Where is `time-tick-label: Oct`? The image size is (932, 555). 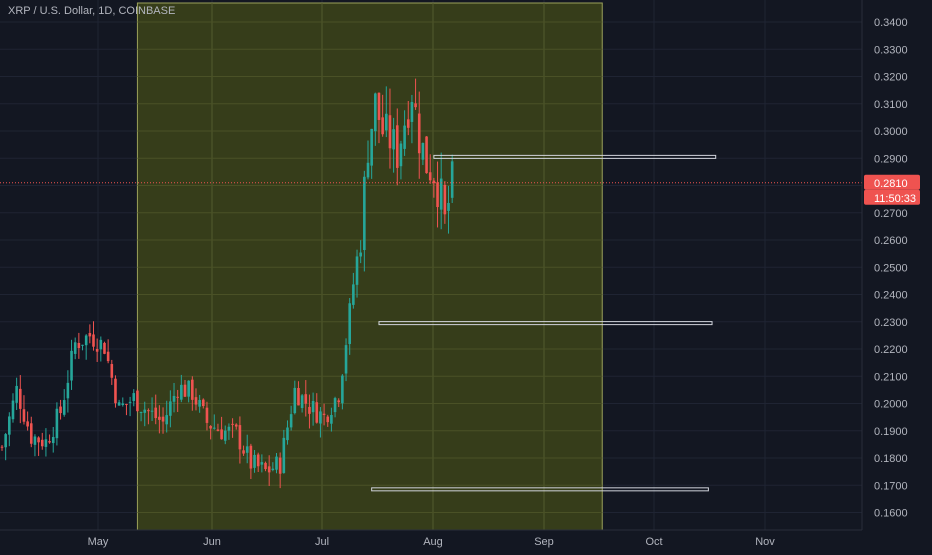
time-tick-label: Oct is located at coordinates (653, 542).